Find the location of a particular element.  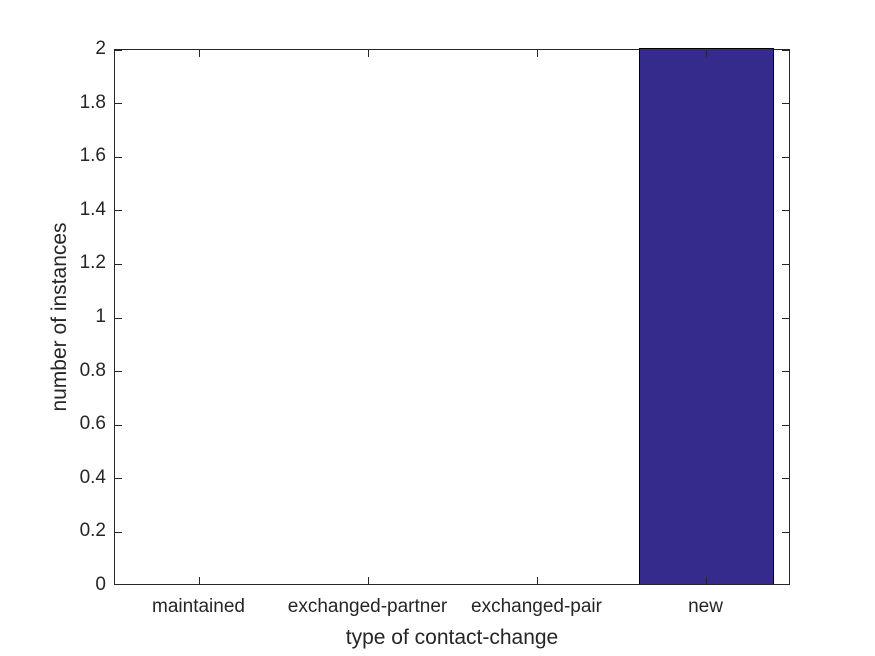

y-tick-label: 1 is located at coordinates (100, 316).